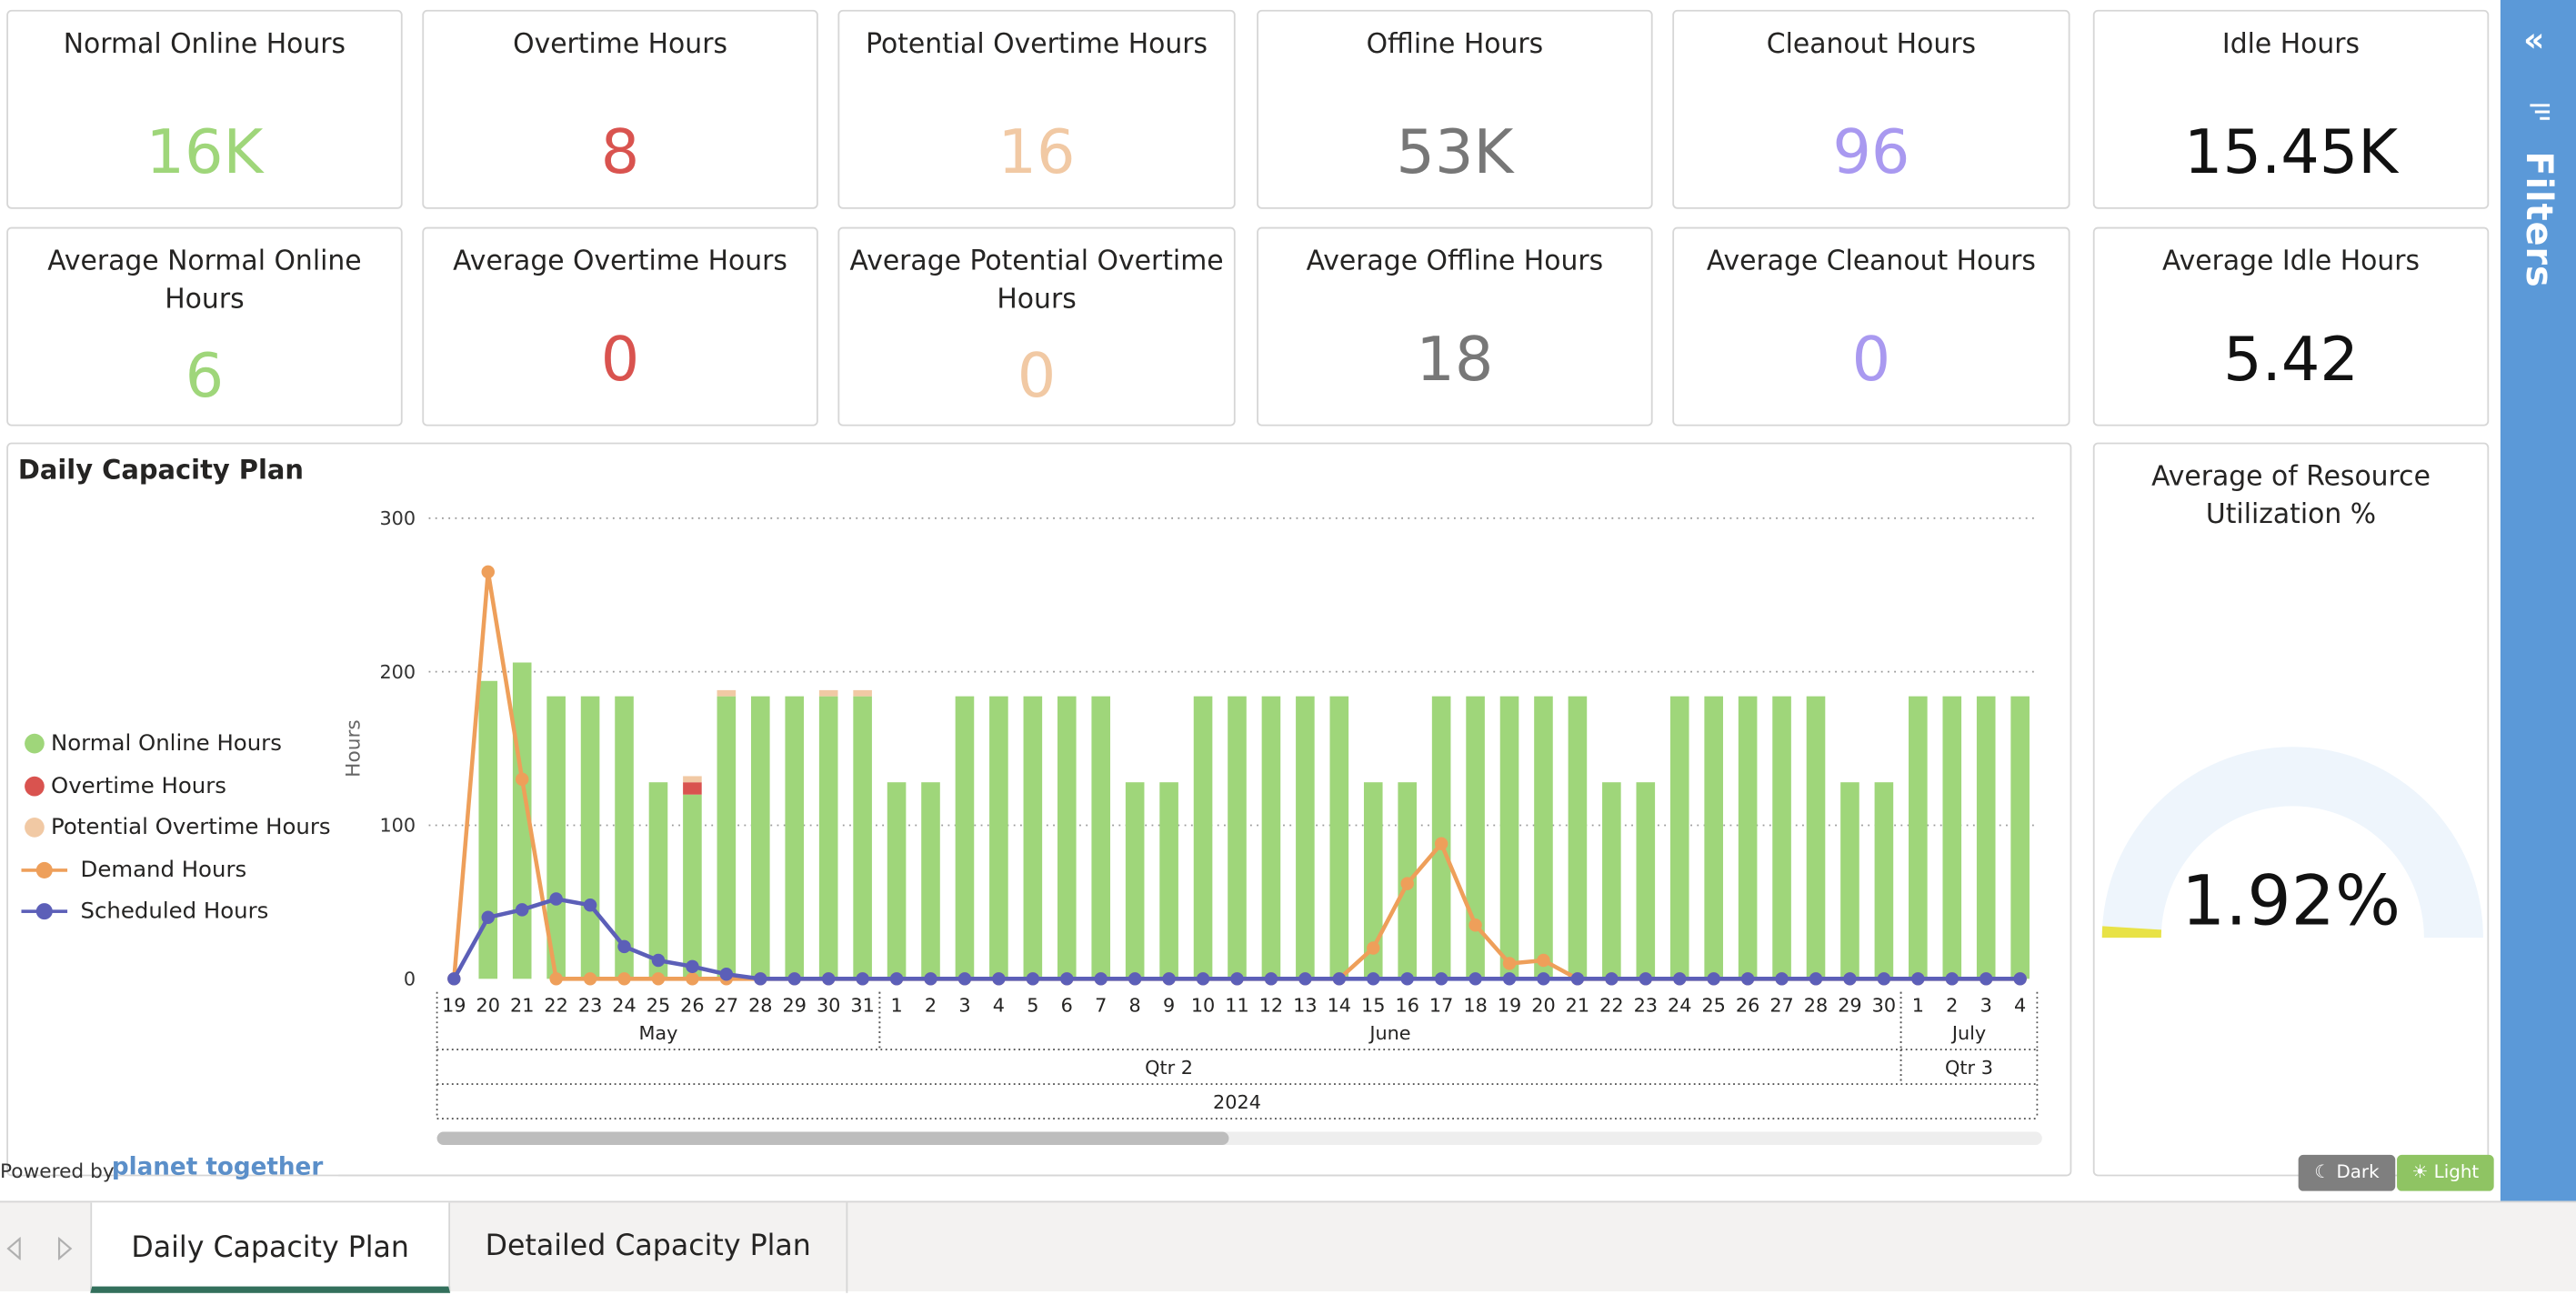 The image size is (2576, 1295). I want to click on gauge-title: Average of Resource Utilization %, so click(2291, 495).